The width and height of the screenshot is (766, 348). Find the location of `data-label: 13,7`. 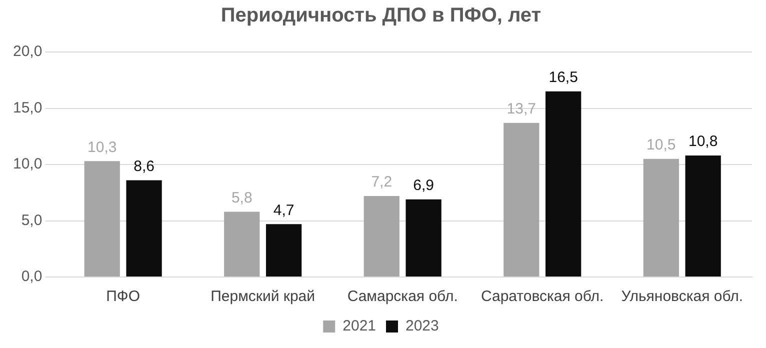

data-label: 13,7 is located at coordinates (521, 109).